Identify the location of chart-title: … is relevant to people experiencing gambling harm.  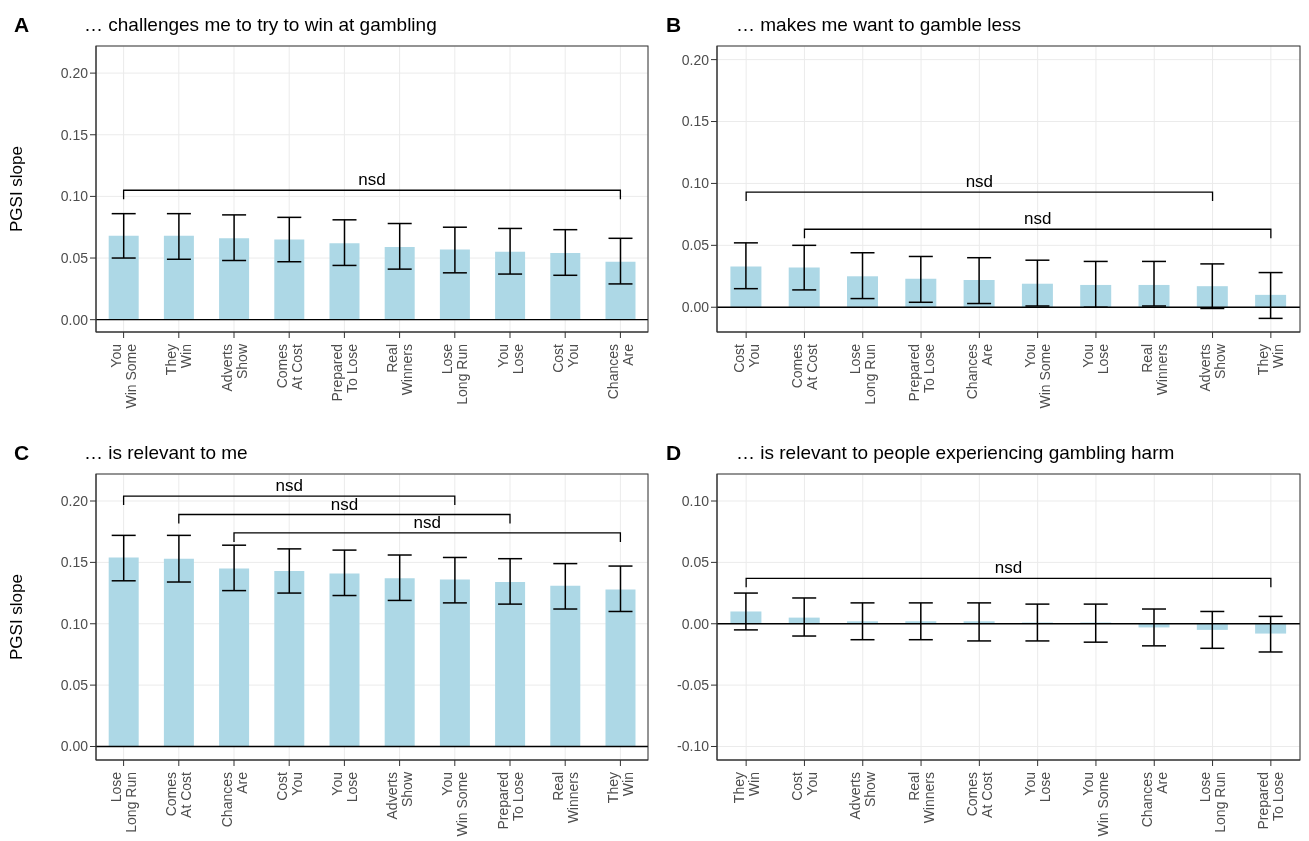
(955, 453).